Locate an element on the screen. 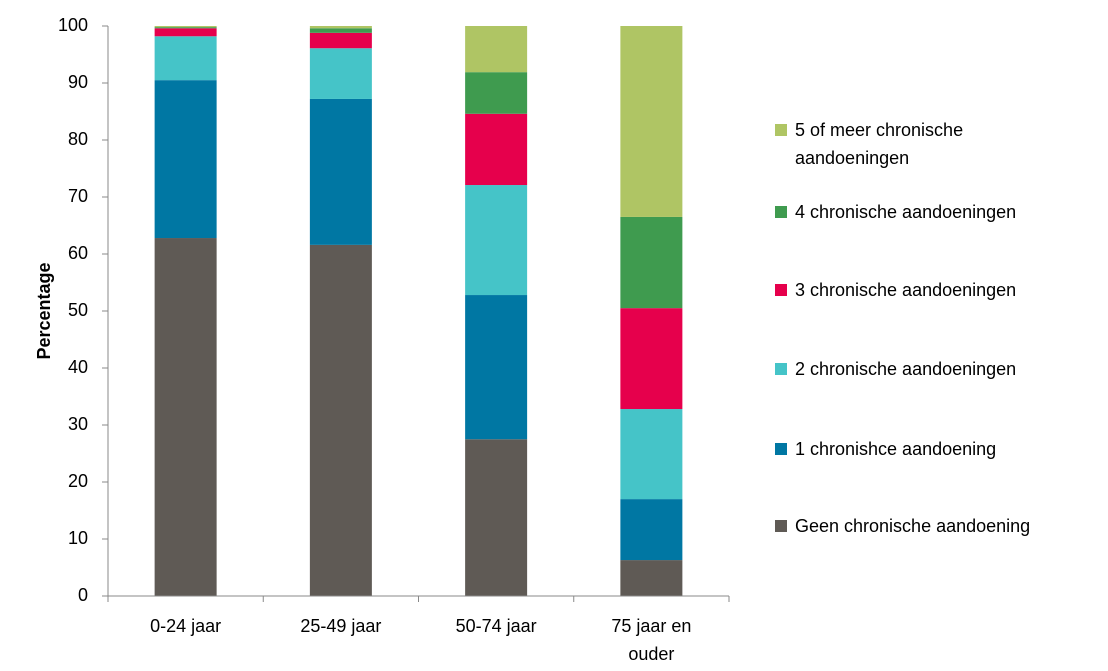 The width and height of the screenshot is (1108, 671). legend-entry: 4 chronische aandoeningen is located at coordinates (925, 212).